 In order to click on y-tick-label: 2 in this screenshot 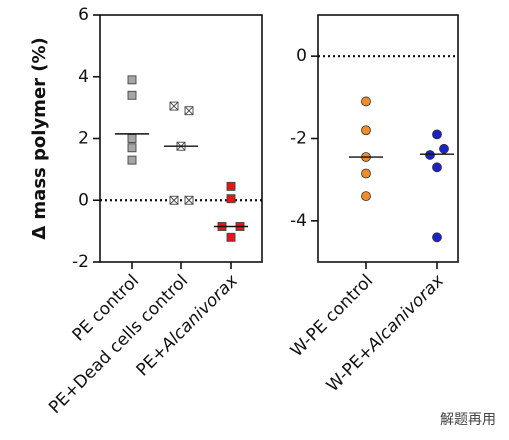, I will do `click(83, 139)`.